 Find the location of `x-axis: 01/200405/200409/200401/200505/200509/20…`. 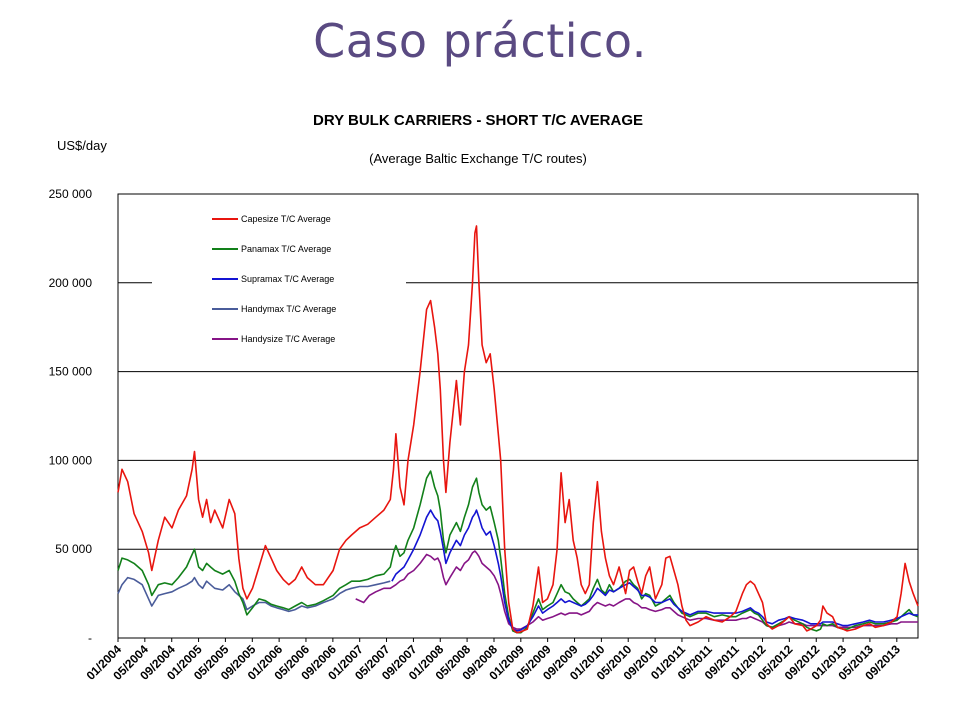

x-axis: 01/200405/200409/200401/200505/200509/20… is located at coordinates (493, 660).